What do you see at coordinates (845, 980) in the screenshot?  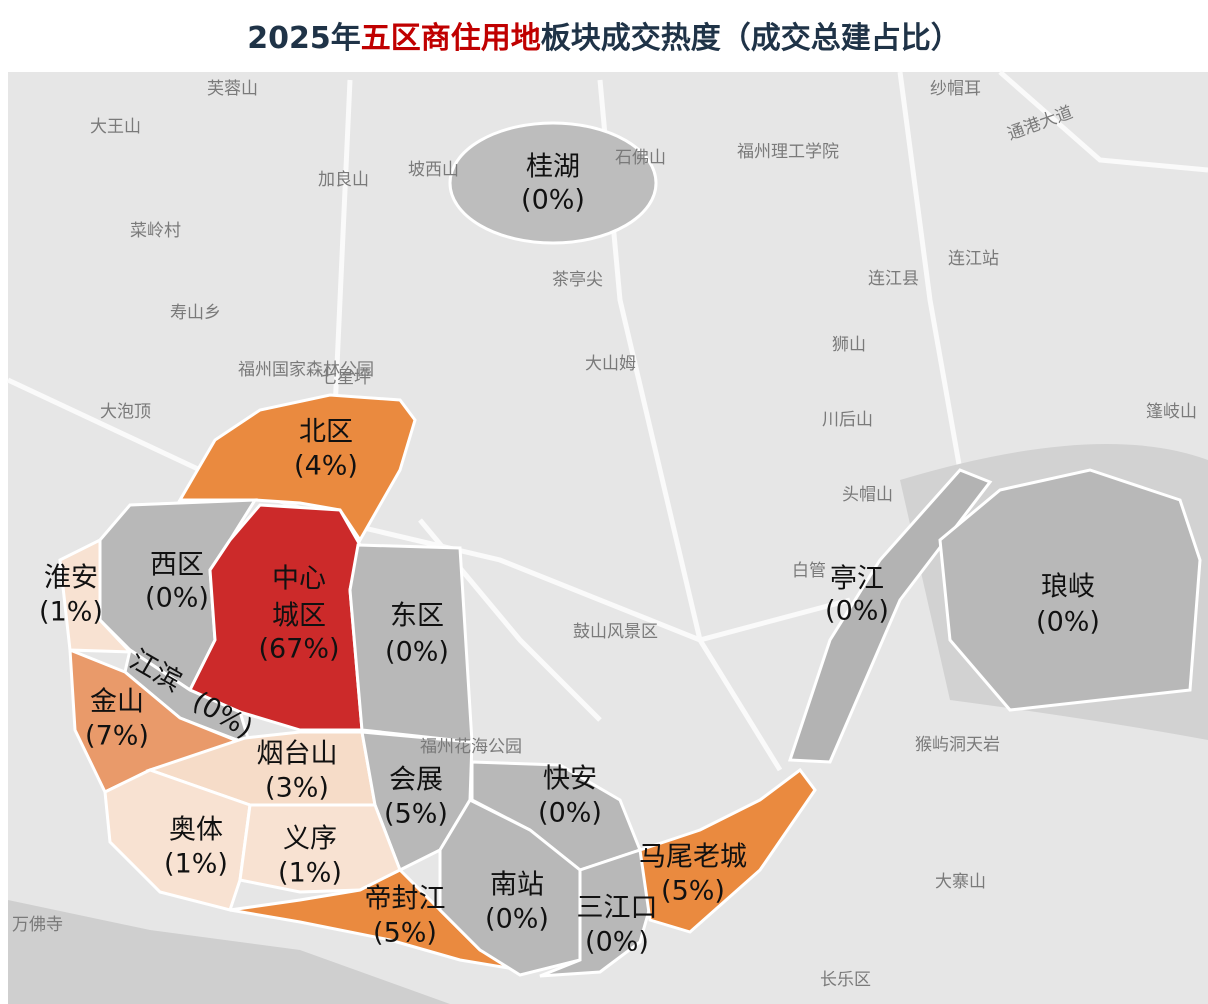 I see `place-label: 长乐区` at bounding box center [845, 980].